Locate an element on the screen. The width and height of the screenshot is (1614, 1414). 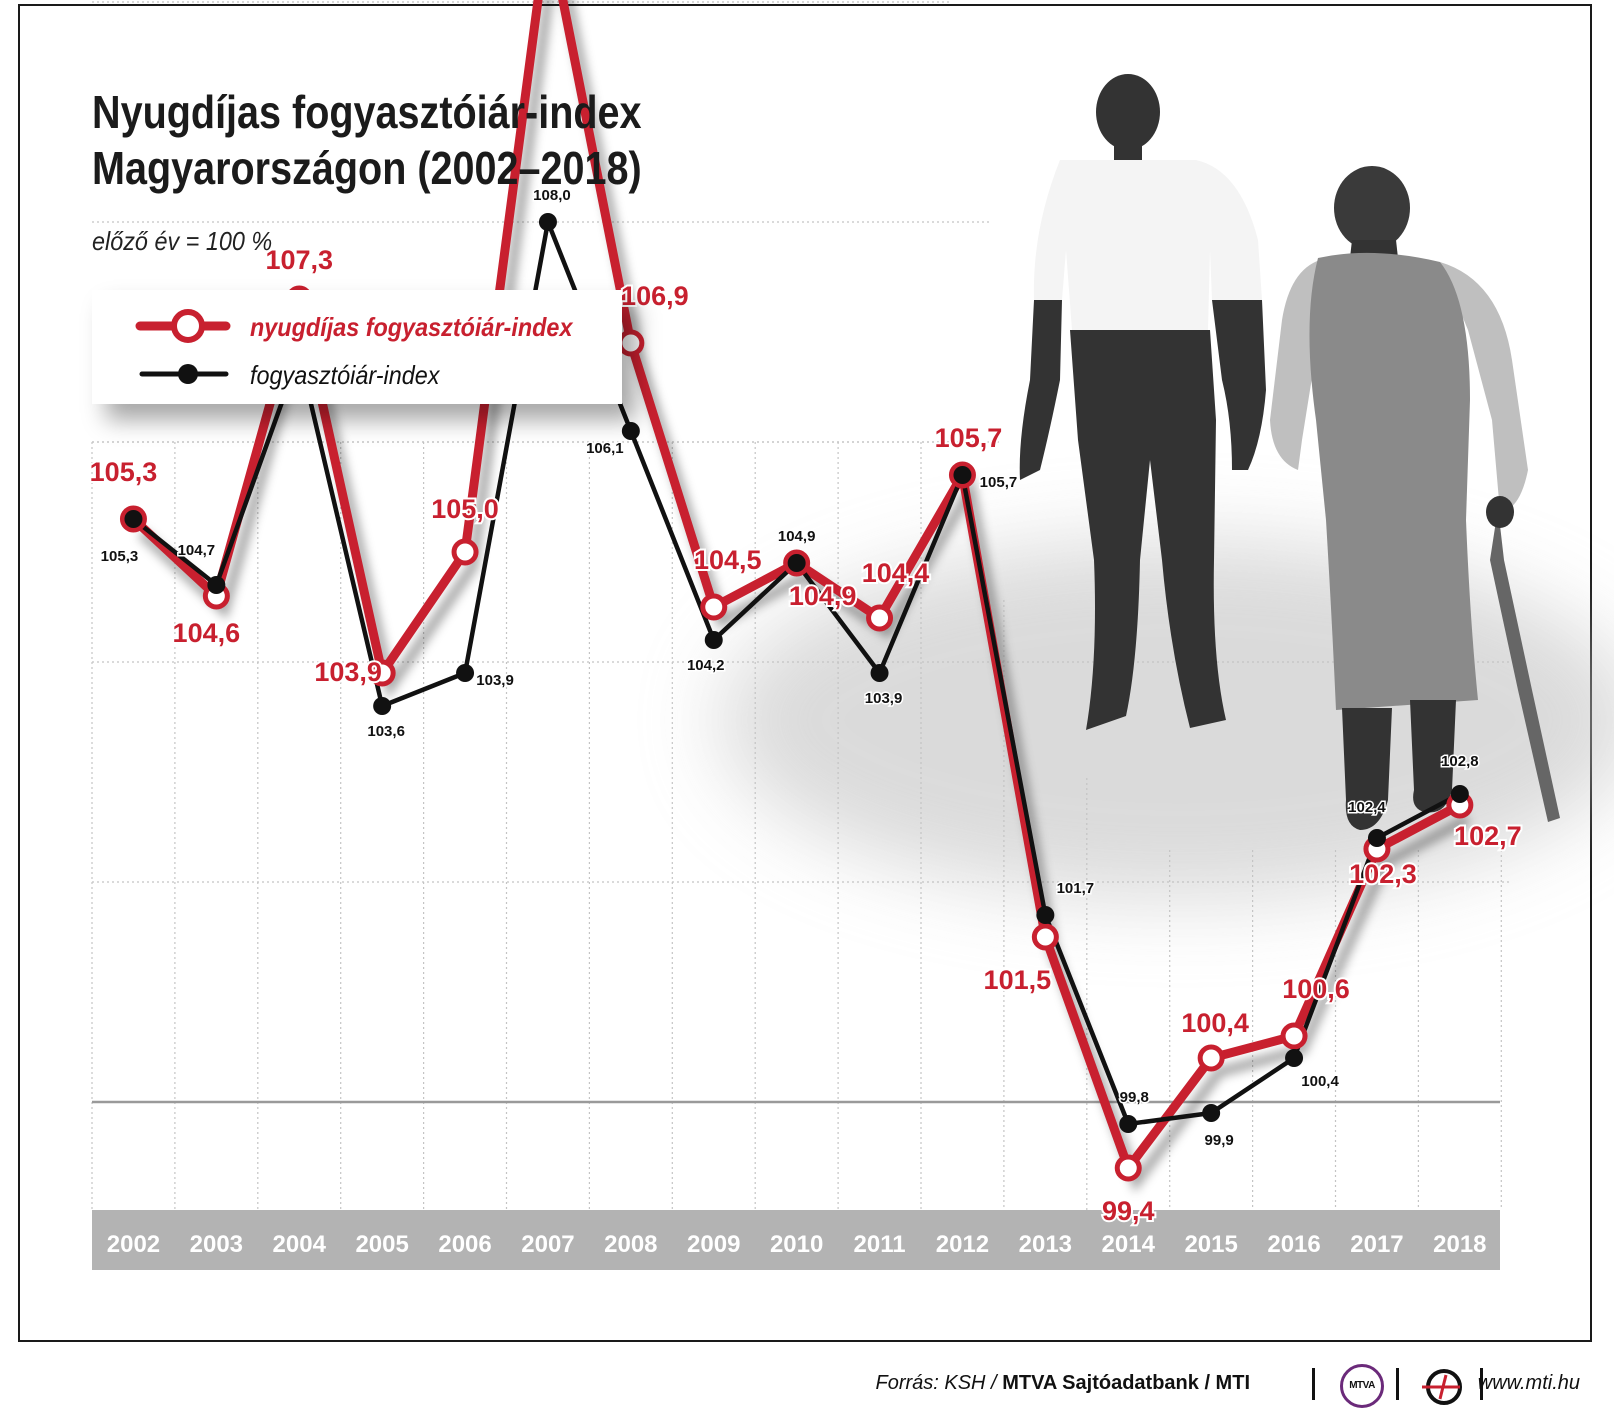
x-tick-label: 2006 is located at coordinates (464, 1244).